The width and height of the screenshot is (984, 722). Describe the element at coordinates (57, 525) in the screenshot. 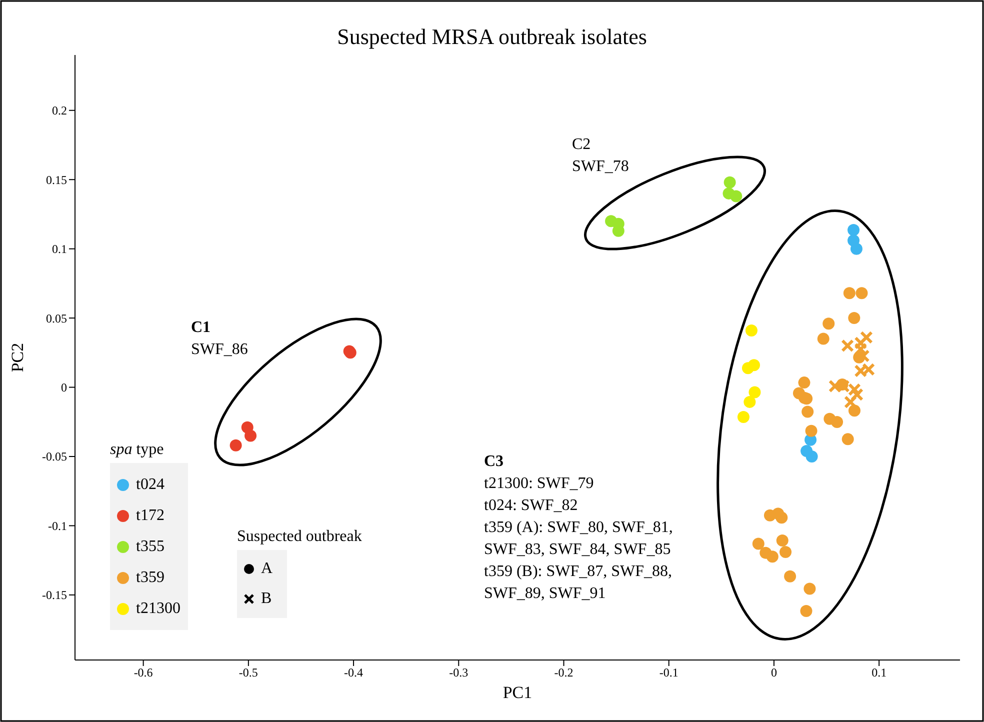

I see `y-tick-label: -0.1` at that location.